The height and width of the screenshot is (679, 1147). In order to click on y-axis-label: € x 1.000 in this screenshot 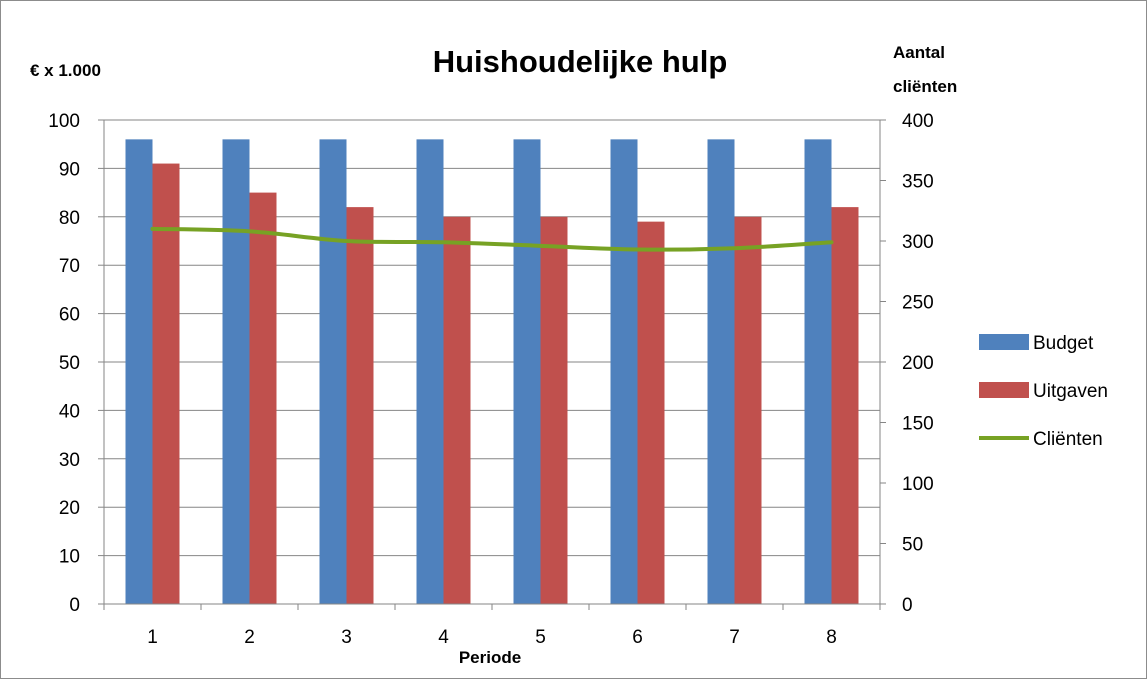, I will do `click(65, 70)`.